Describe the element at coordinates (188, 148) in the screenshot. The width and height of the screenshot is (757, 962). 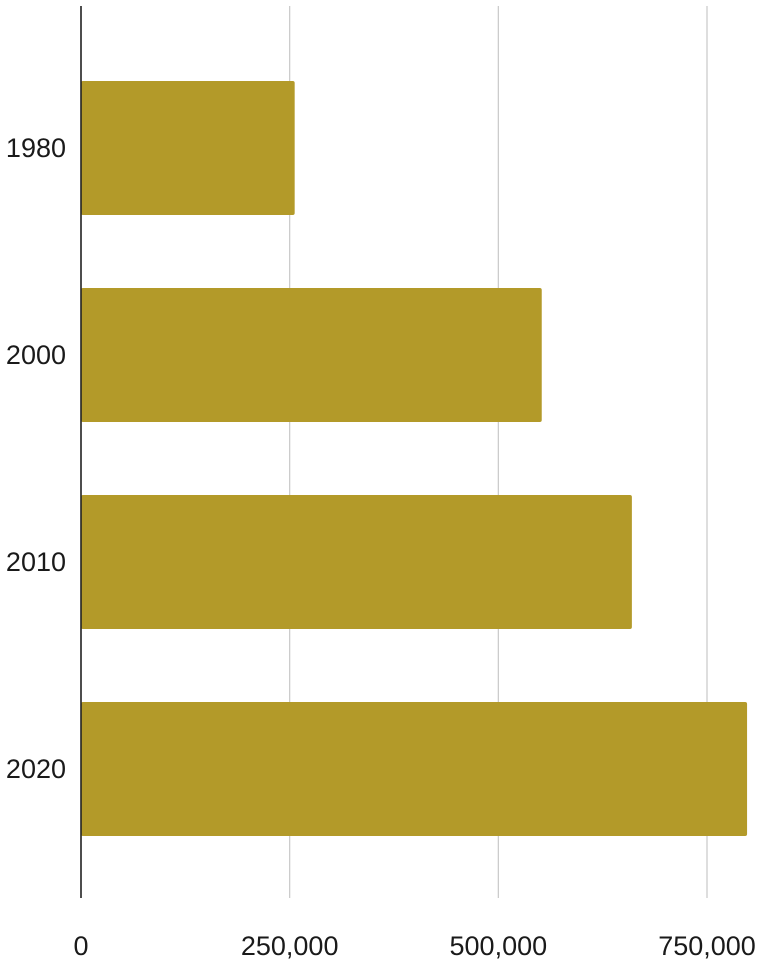
I see `bar-1980` at that location.